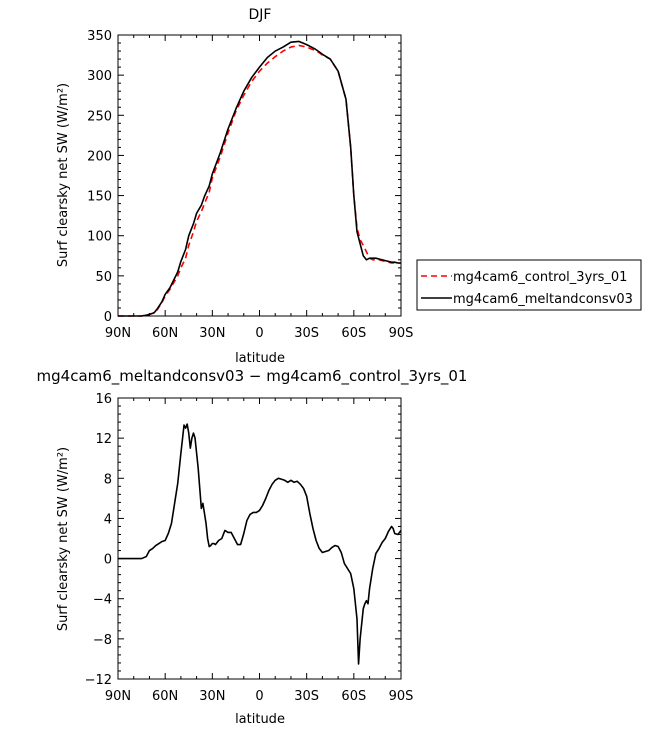 The height and width of the screenshot is (730, 649). I want to click on top-y-tick-label: 50, so click(103, 277).